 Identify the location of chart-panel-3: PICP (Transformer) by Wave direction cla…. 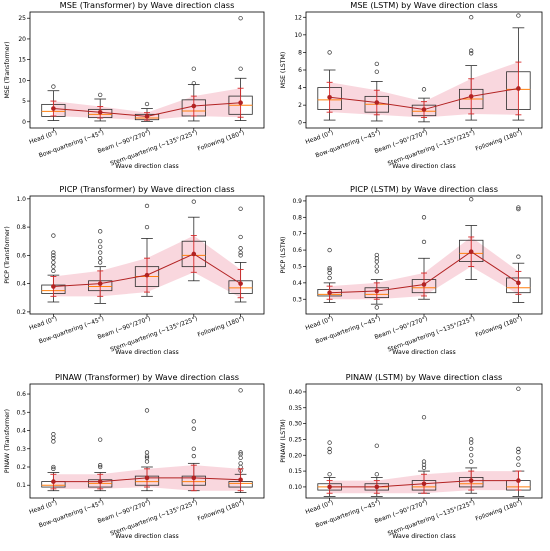
(134, 270).